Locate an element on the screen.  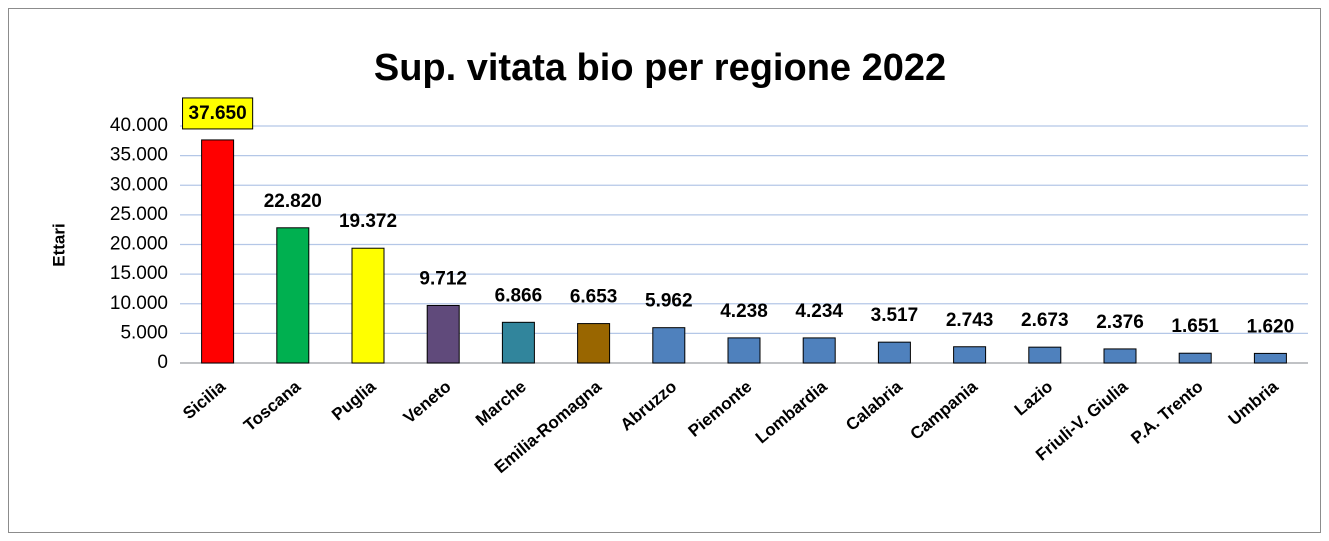
value-label: 2.376 is located at coordinates (1120, 322).